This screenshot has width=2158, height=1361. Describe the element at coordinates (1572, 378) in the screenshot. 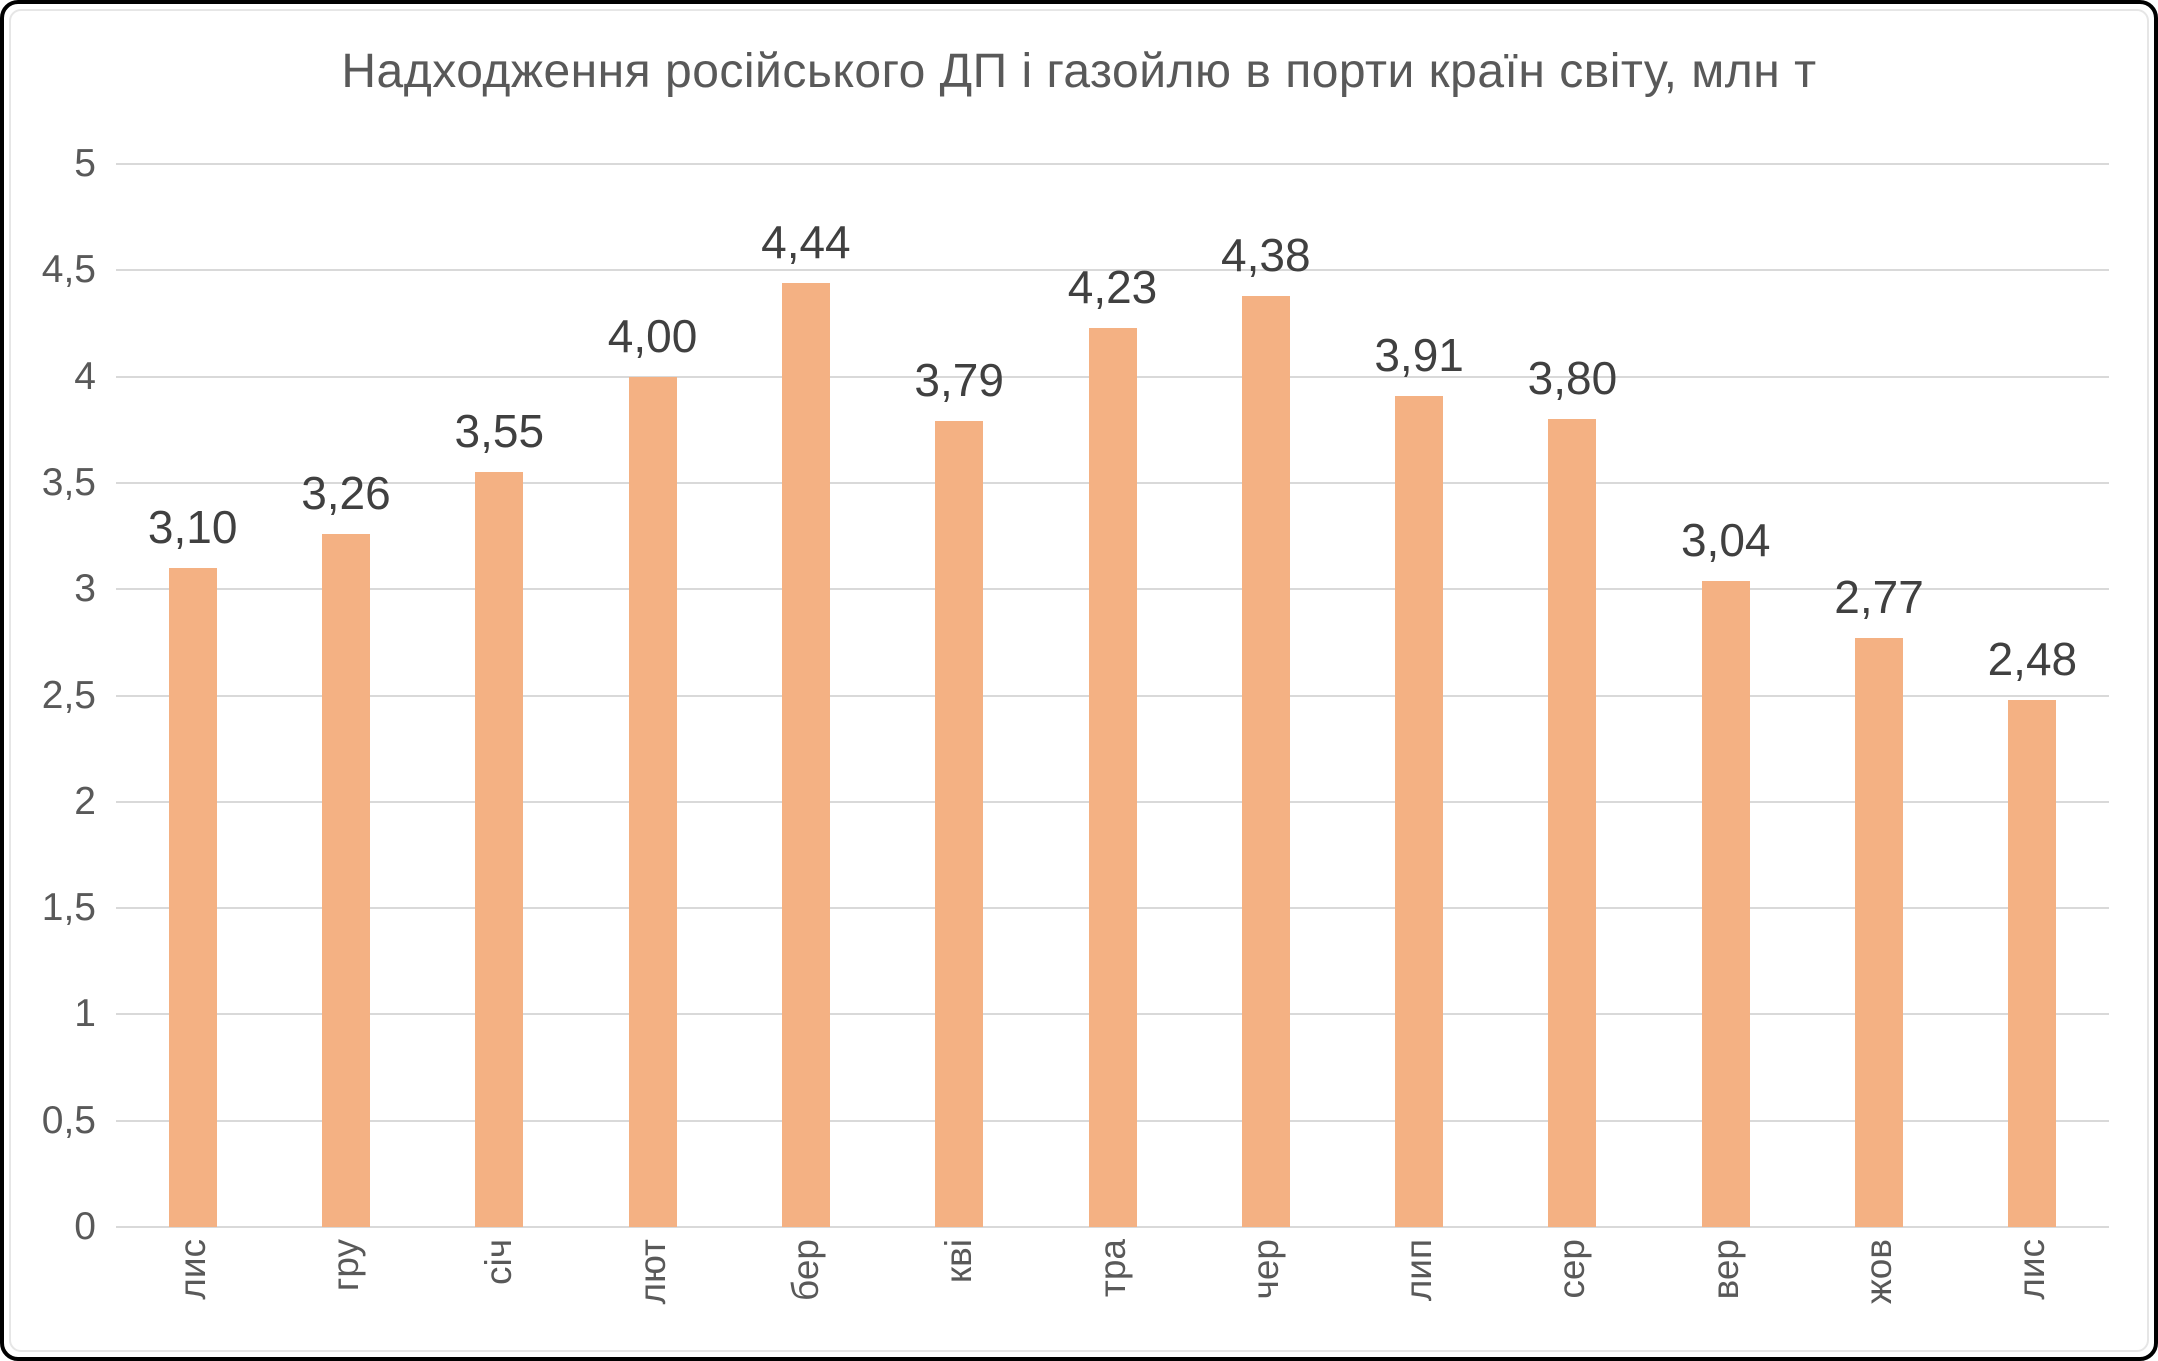

I see `bar-value-label: 3,80` at that location.